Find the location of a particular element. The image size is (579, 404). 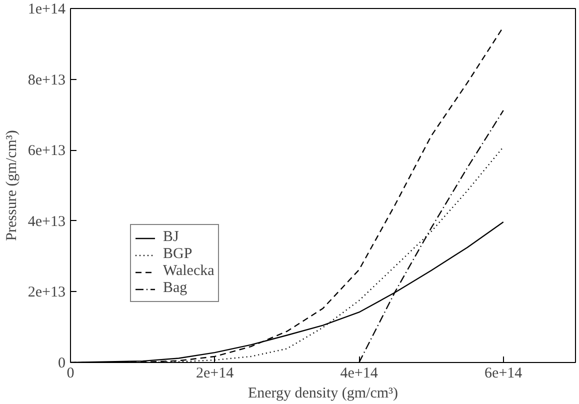

y-axis-title: Pressure (gm/cm³) is located at coordinates (12, 185).